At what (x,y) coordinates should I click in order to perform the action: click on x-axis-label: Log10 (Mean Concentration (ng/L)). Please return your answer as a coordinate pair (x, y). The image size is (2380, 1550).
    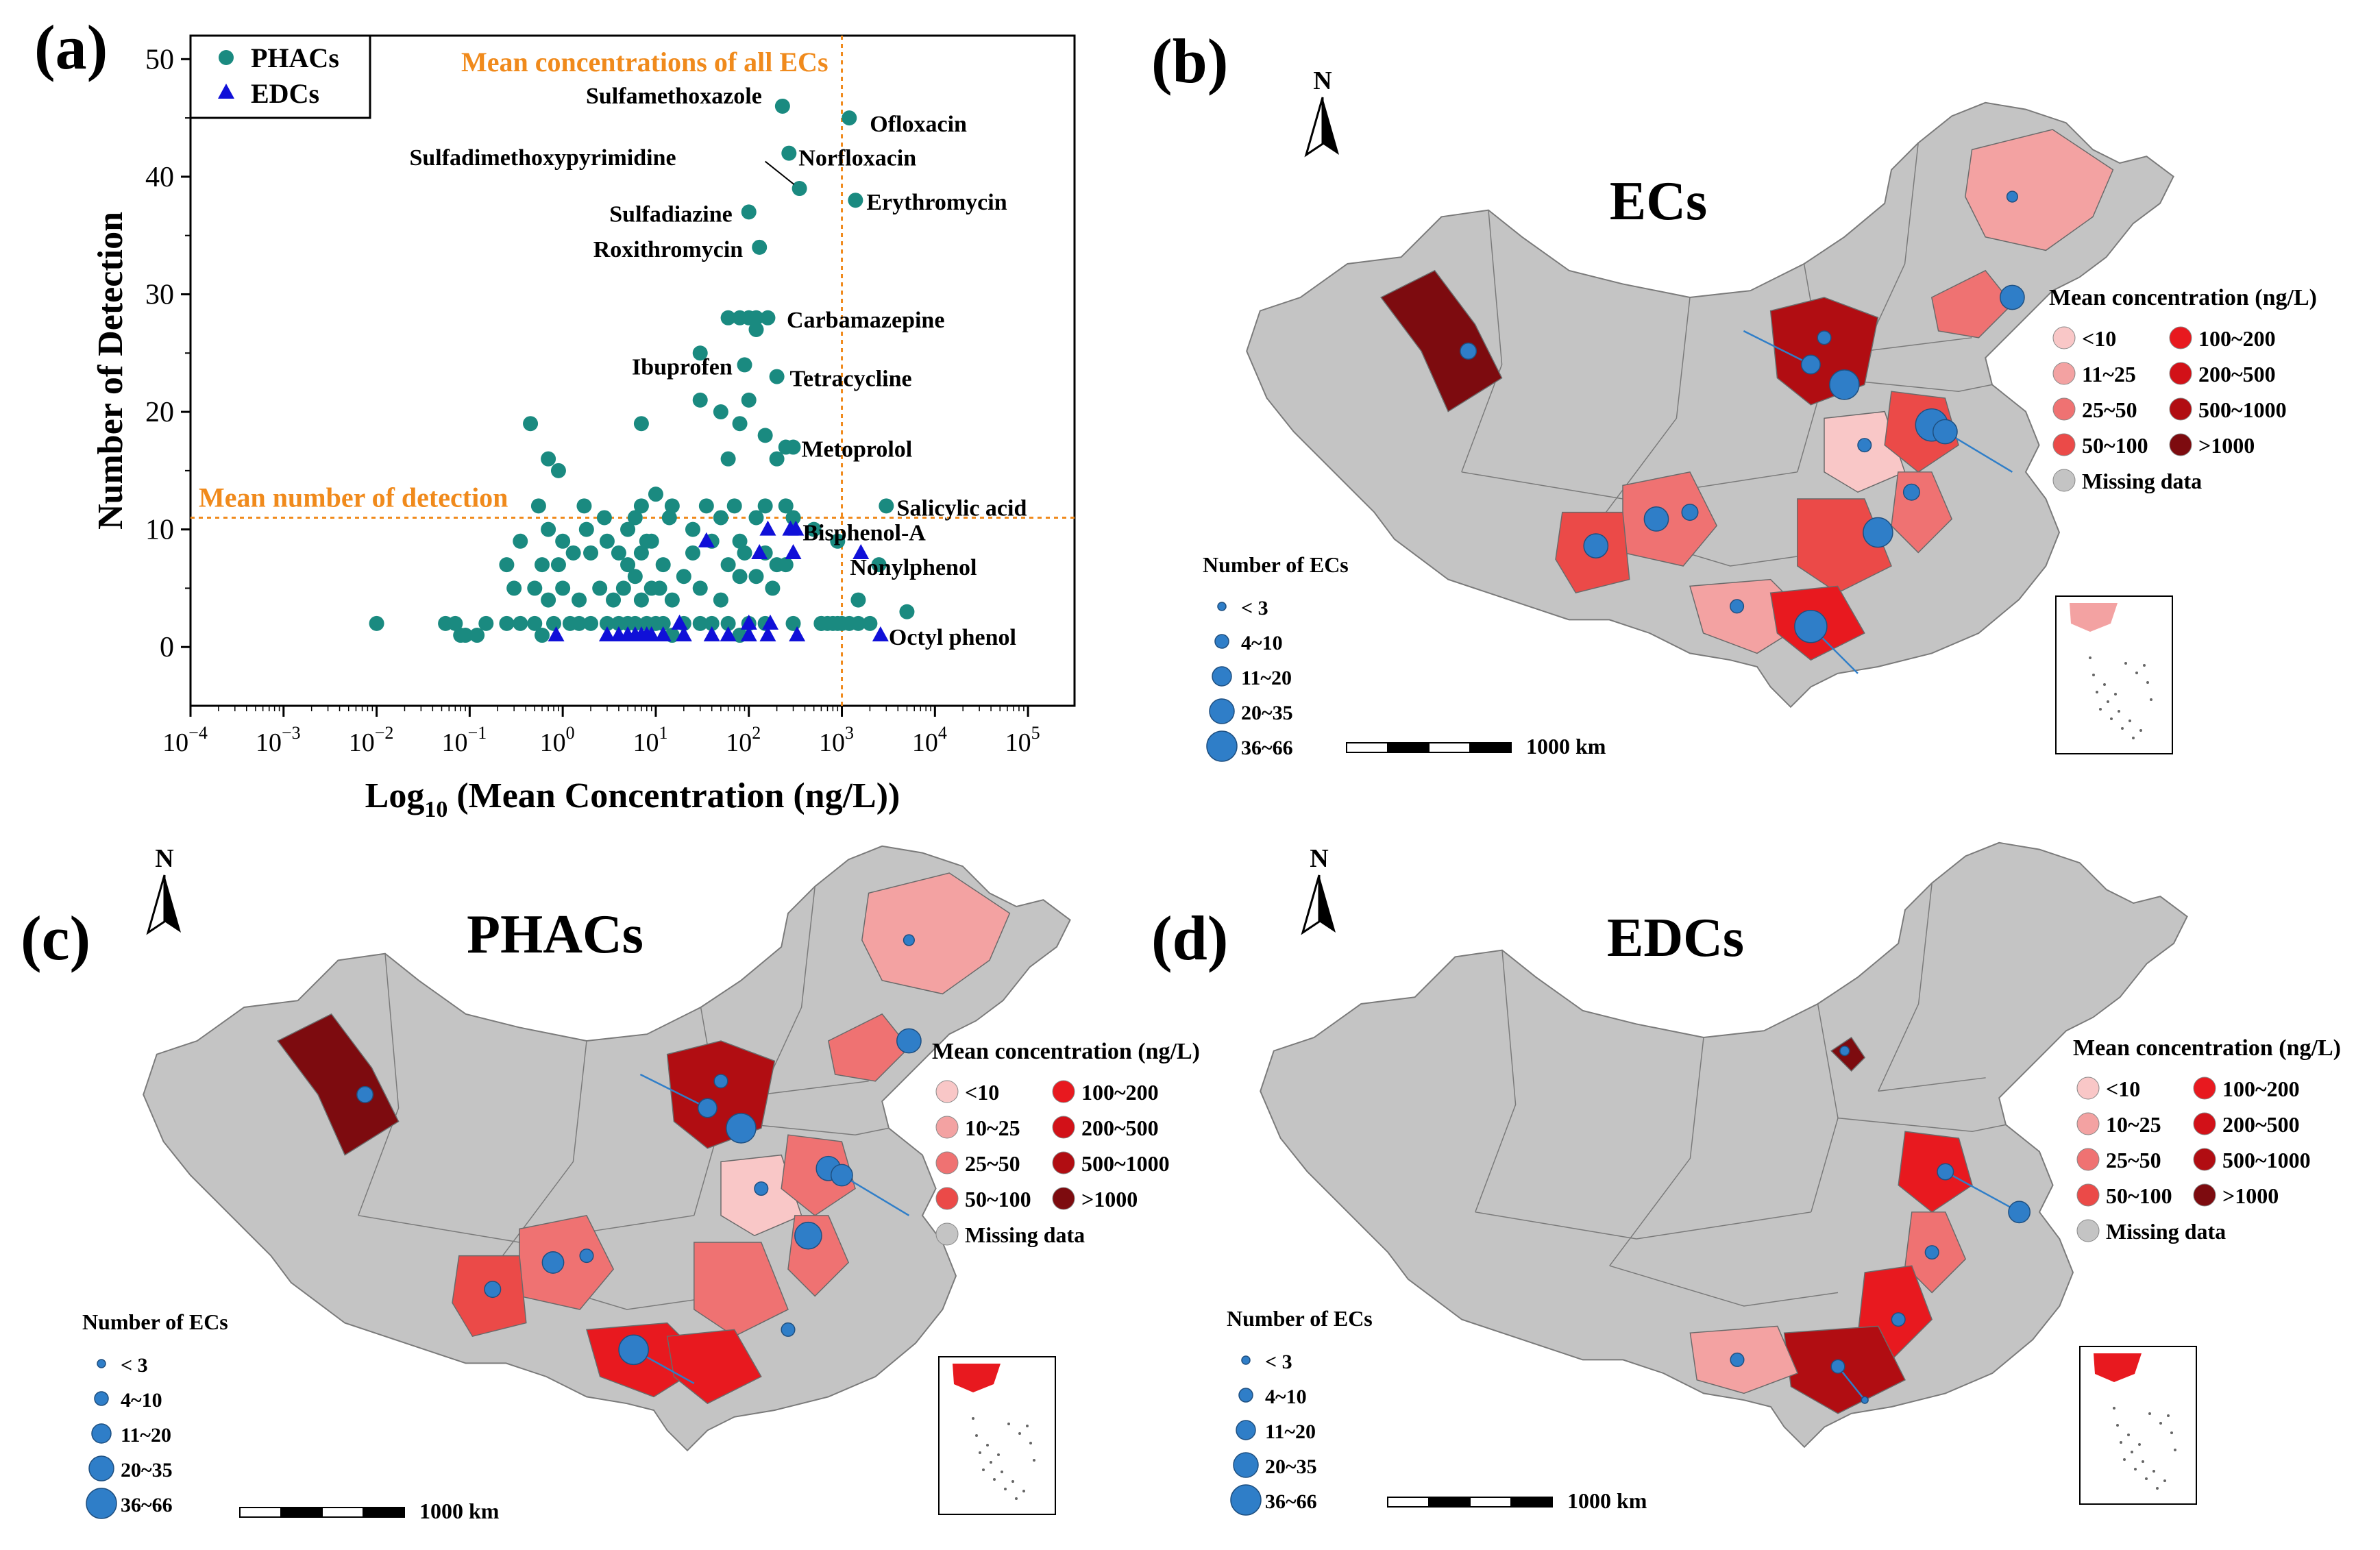
    Looking at the image, I should click on (632, 799).